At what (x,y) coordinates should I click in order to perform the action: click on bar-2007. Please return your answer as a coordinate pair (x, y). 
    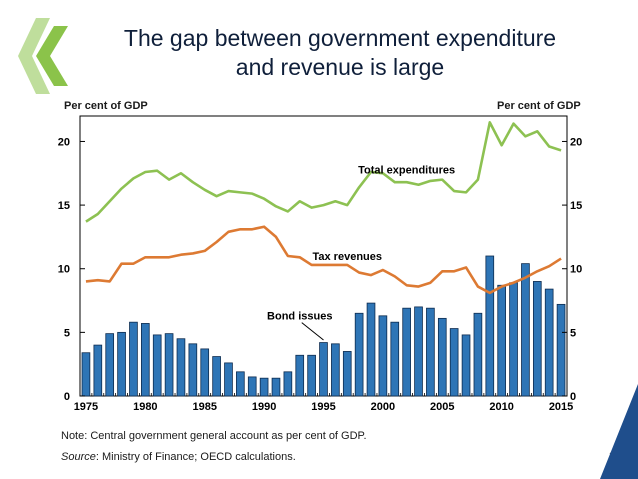
    Looking at the image, I should click on (466, 365).